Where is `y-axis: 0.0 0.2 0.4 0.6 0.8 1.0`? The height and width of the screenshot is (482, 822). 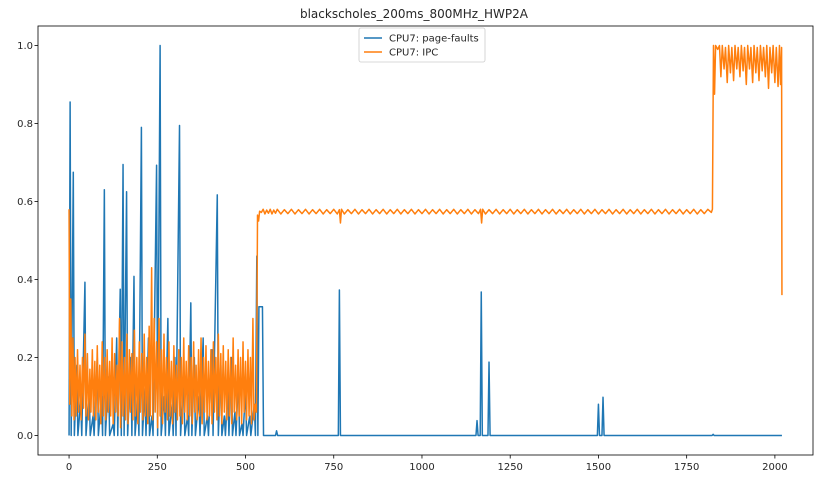 y-axis: 0.0 0.2 0.4 0.6 0.8 1.0 is located at coordinates (27, 241).